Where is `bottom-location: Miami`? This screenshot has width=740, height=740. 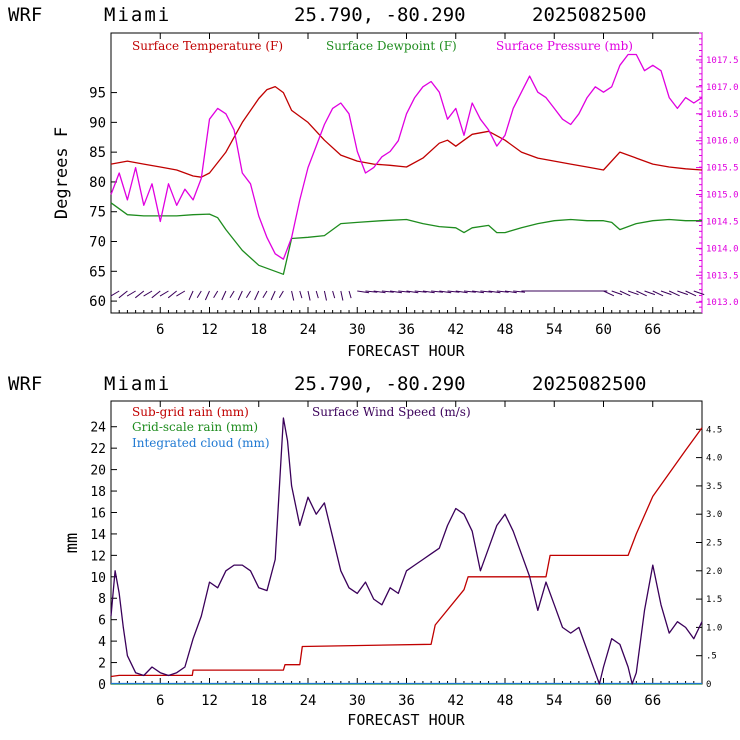
bottom-location: Miami is located at coordinates (137, 384).